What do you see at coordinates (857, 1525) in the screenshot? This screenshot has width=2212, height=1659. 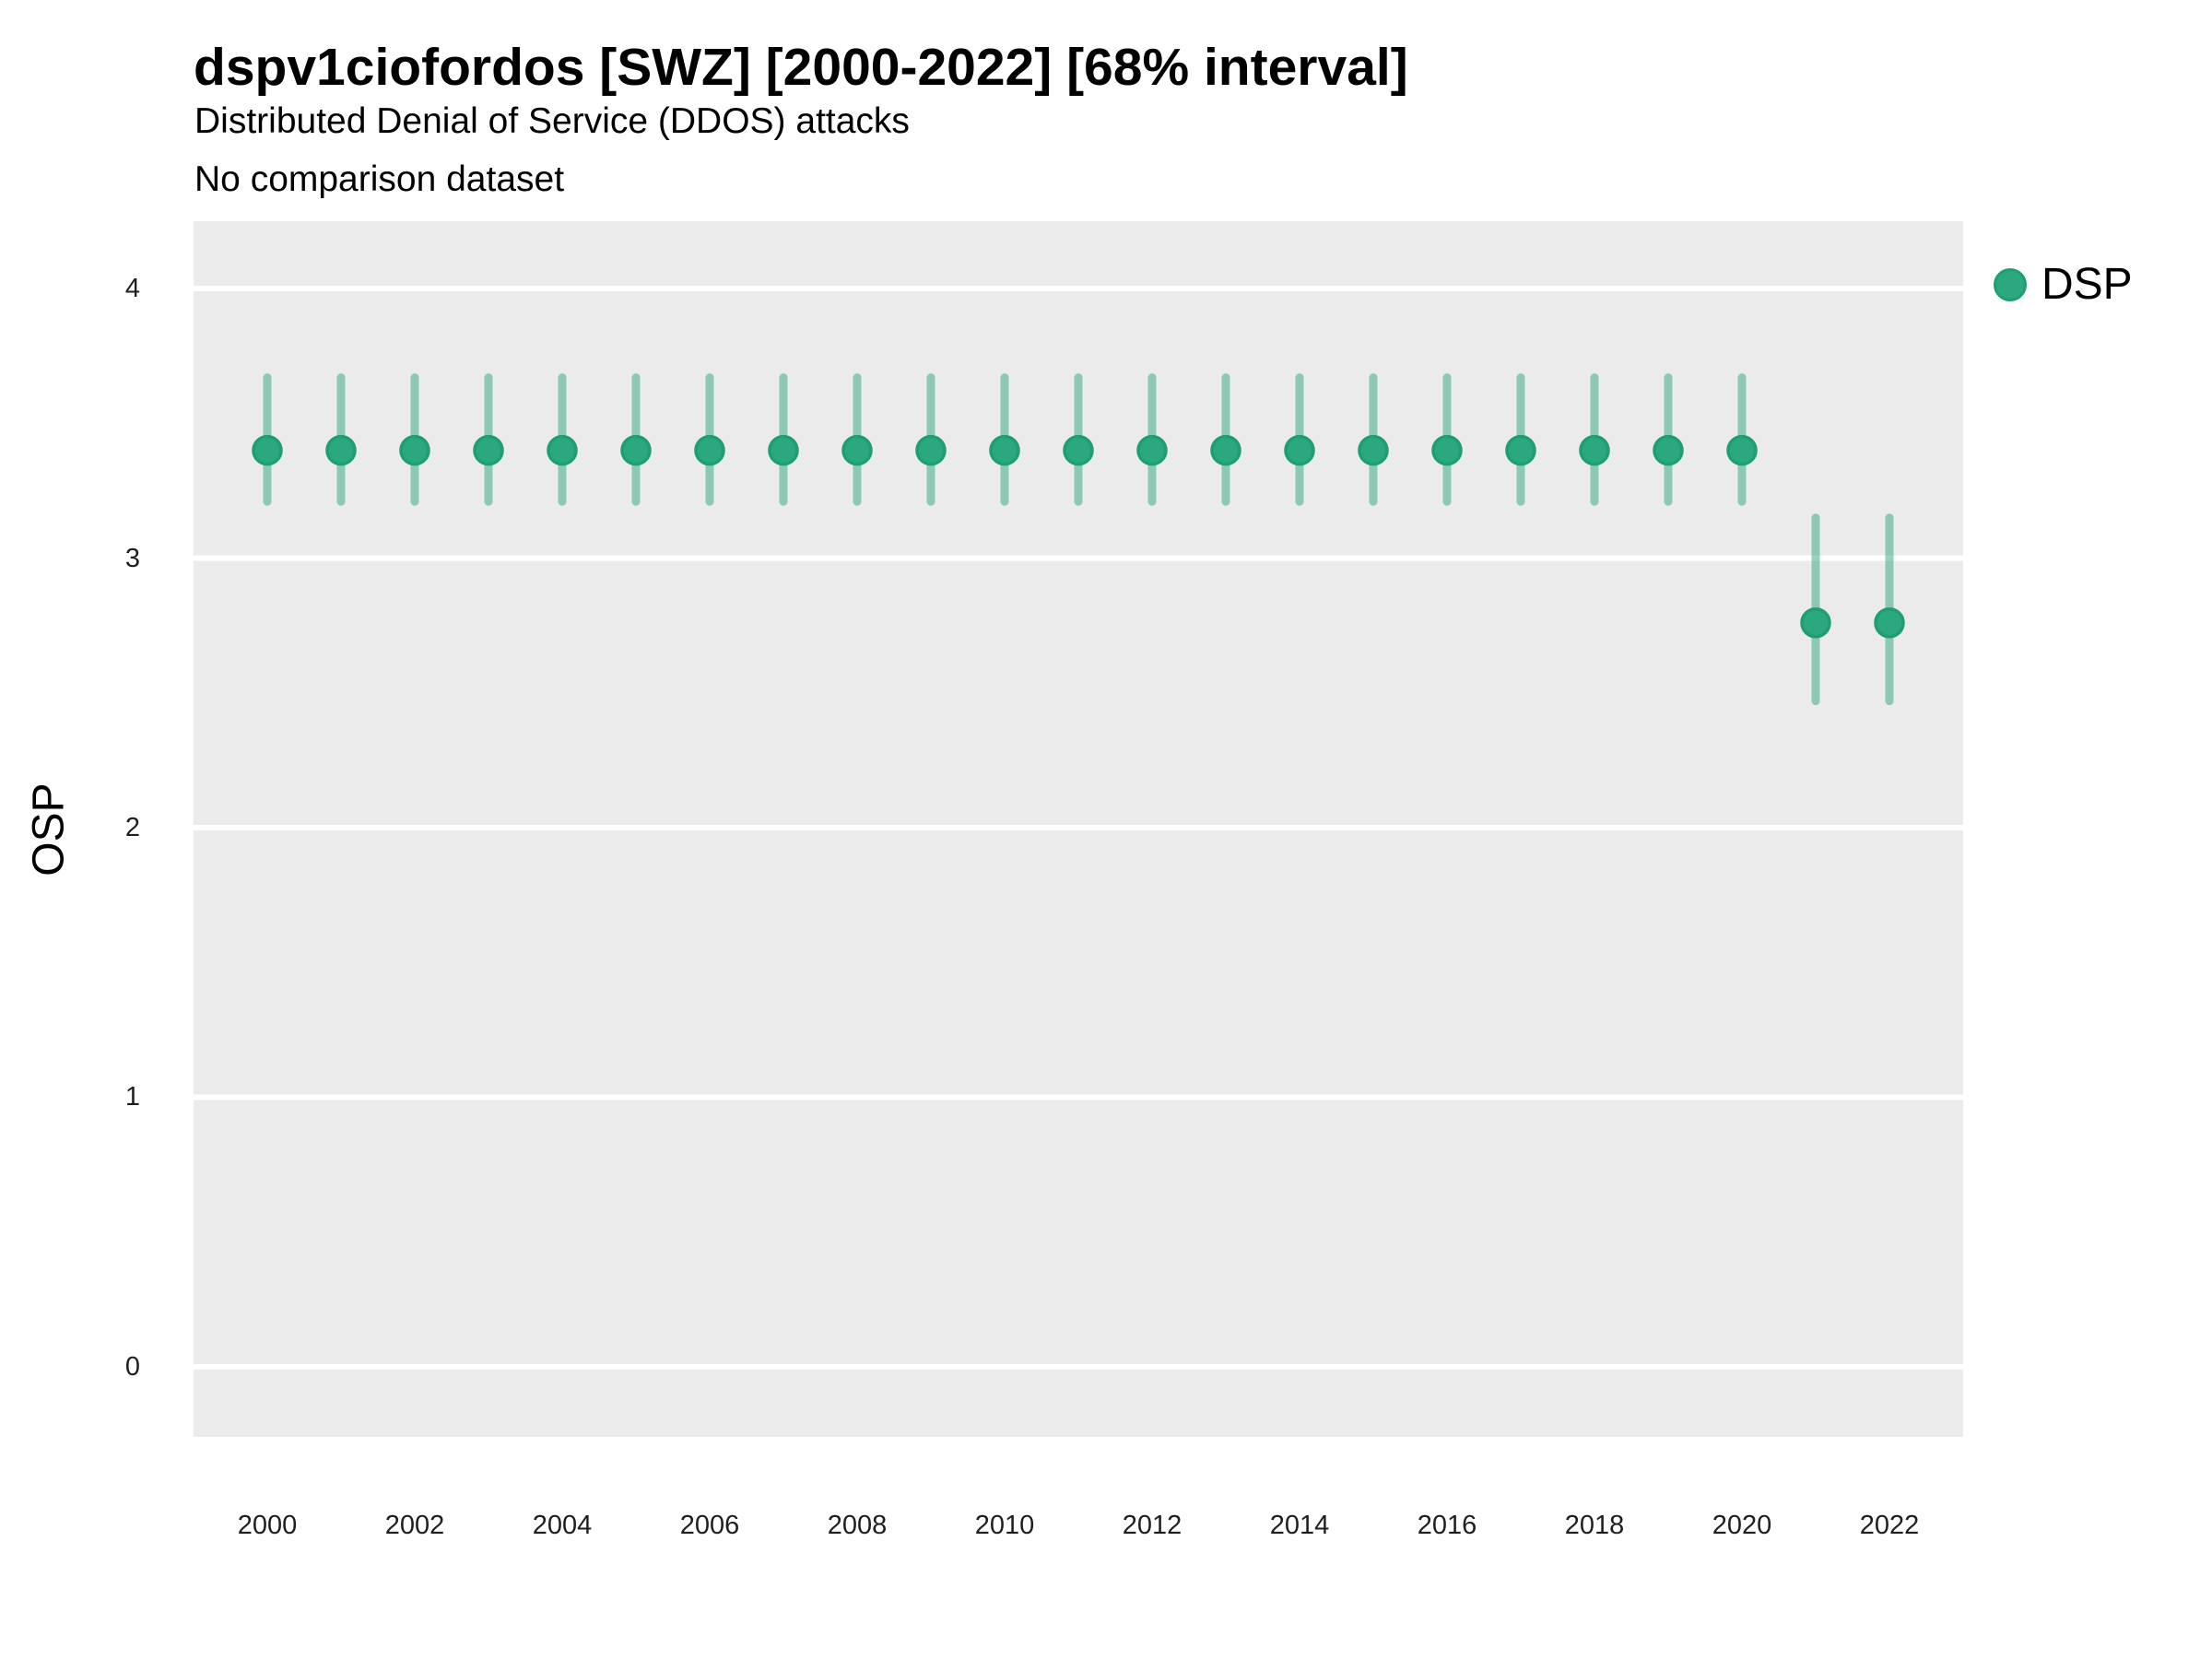 I see `x-tick-label-2008: 2008` at bounding box center [857, 1525].